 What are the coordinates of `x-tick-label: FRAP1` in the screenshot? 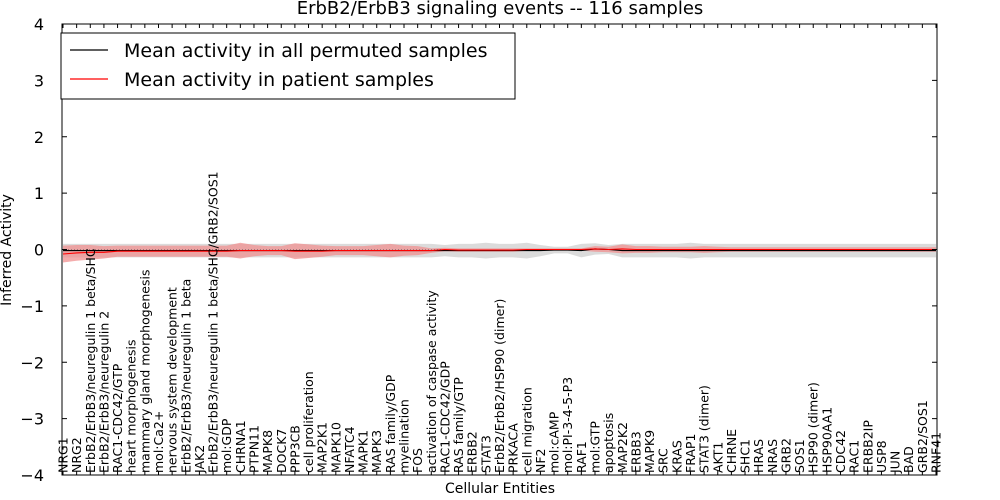 It's located at (690, 453).